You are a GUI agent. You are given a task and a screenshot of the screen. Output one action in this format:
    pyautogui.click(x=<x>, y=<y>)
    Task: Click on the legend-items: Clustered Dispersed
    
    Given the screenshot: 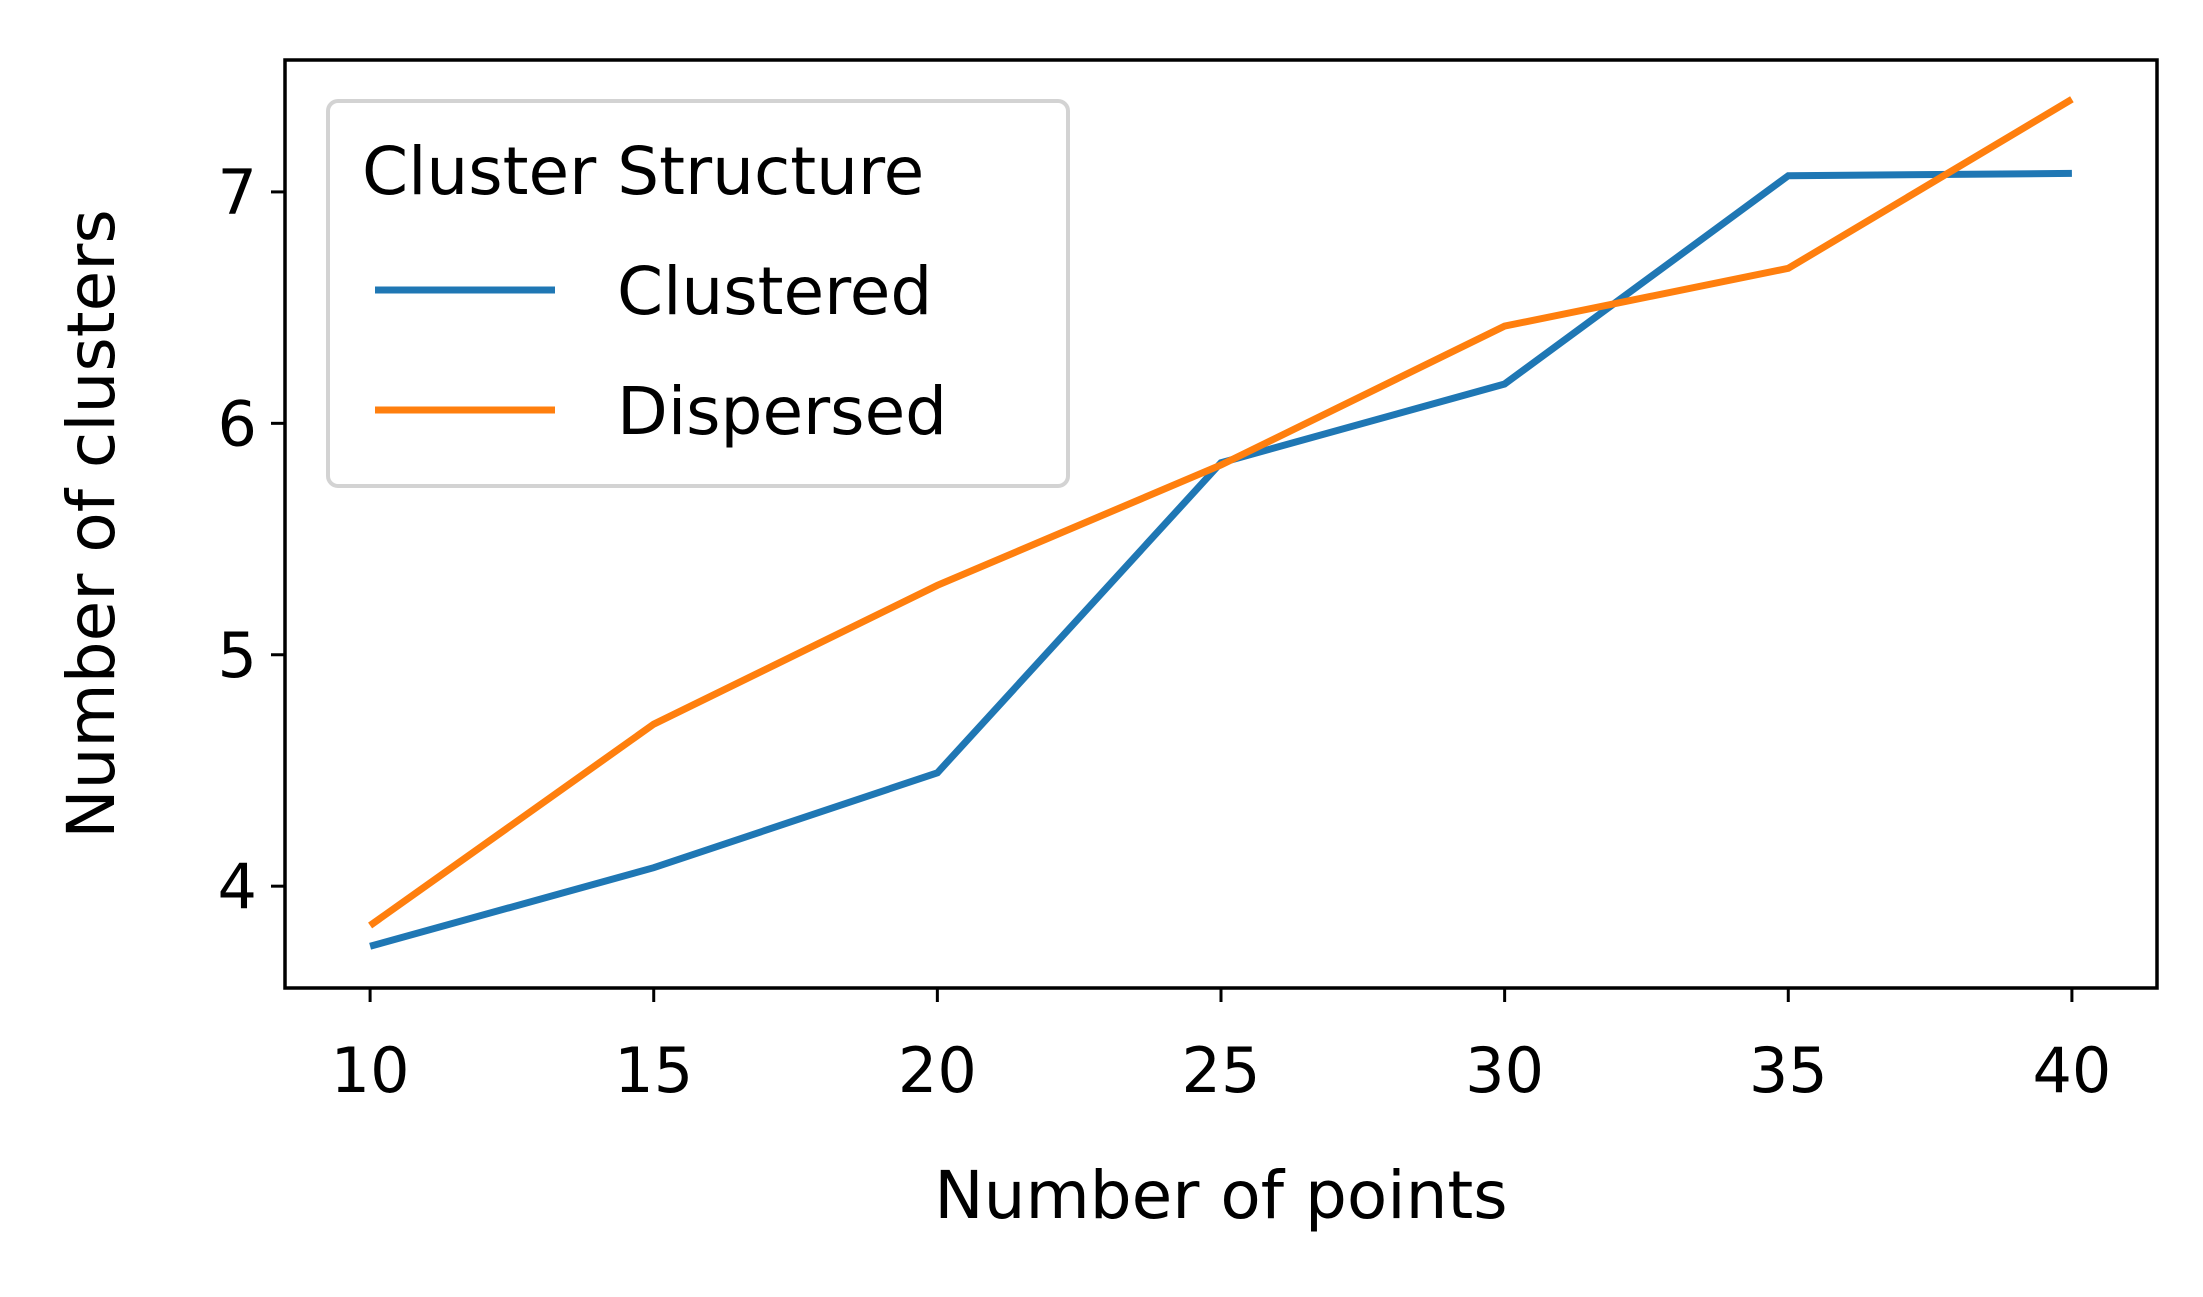 What is the action you would take?
    pyautogui.click(x=661, y=351)
    